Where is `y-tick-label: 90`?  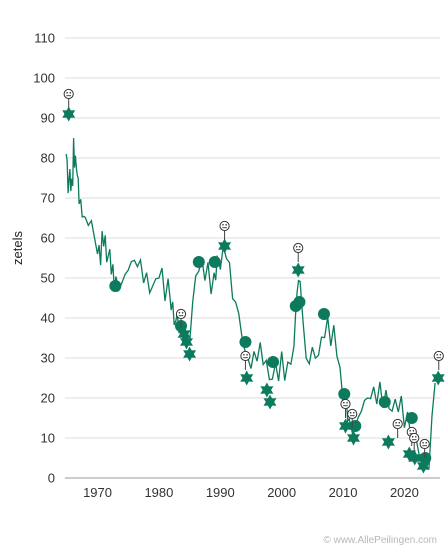
y-tick-label: 90 is located at coordinates (48, 118).